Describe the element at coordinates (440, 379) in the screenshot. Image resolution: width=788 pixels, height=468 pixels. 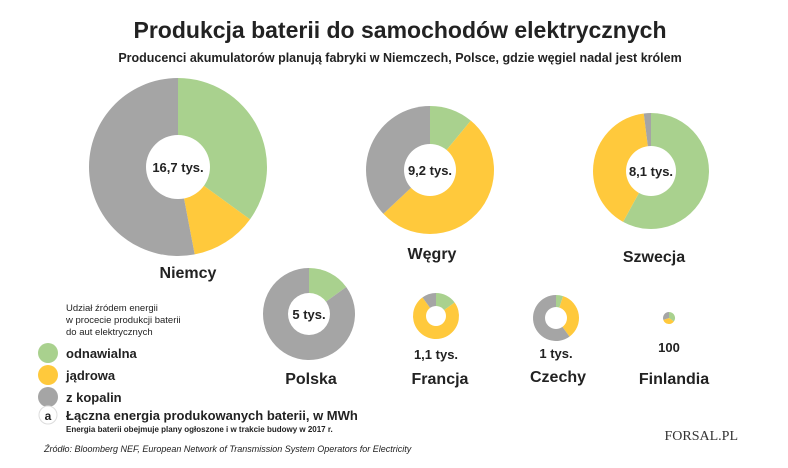
I see `country-label-francja: Francja` at that location.